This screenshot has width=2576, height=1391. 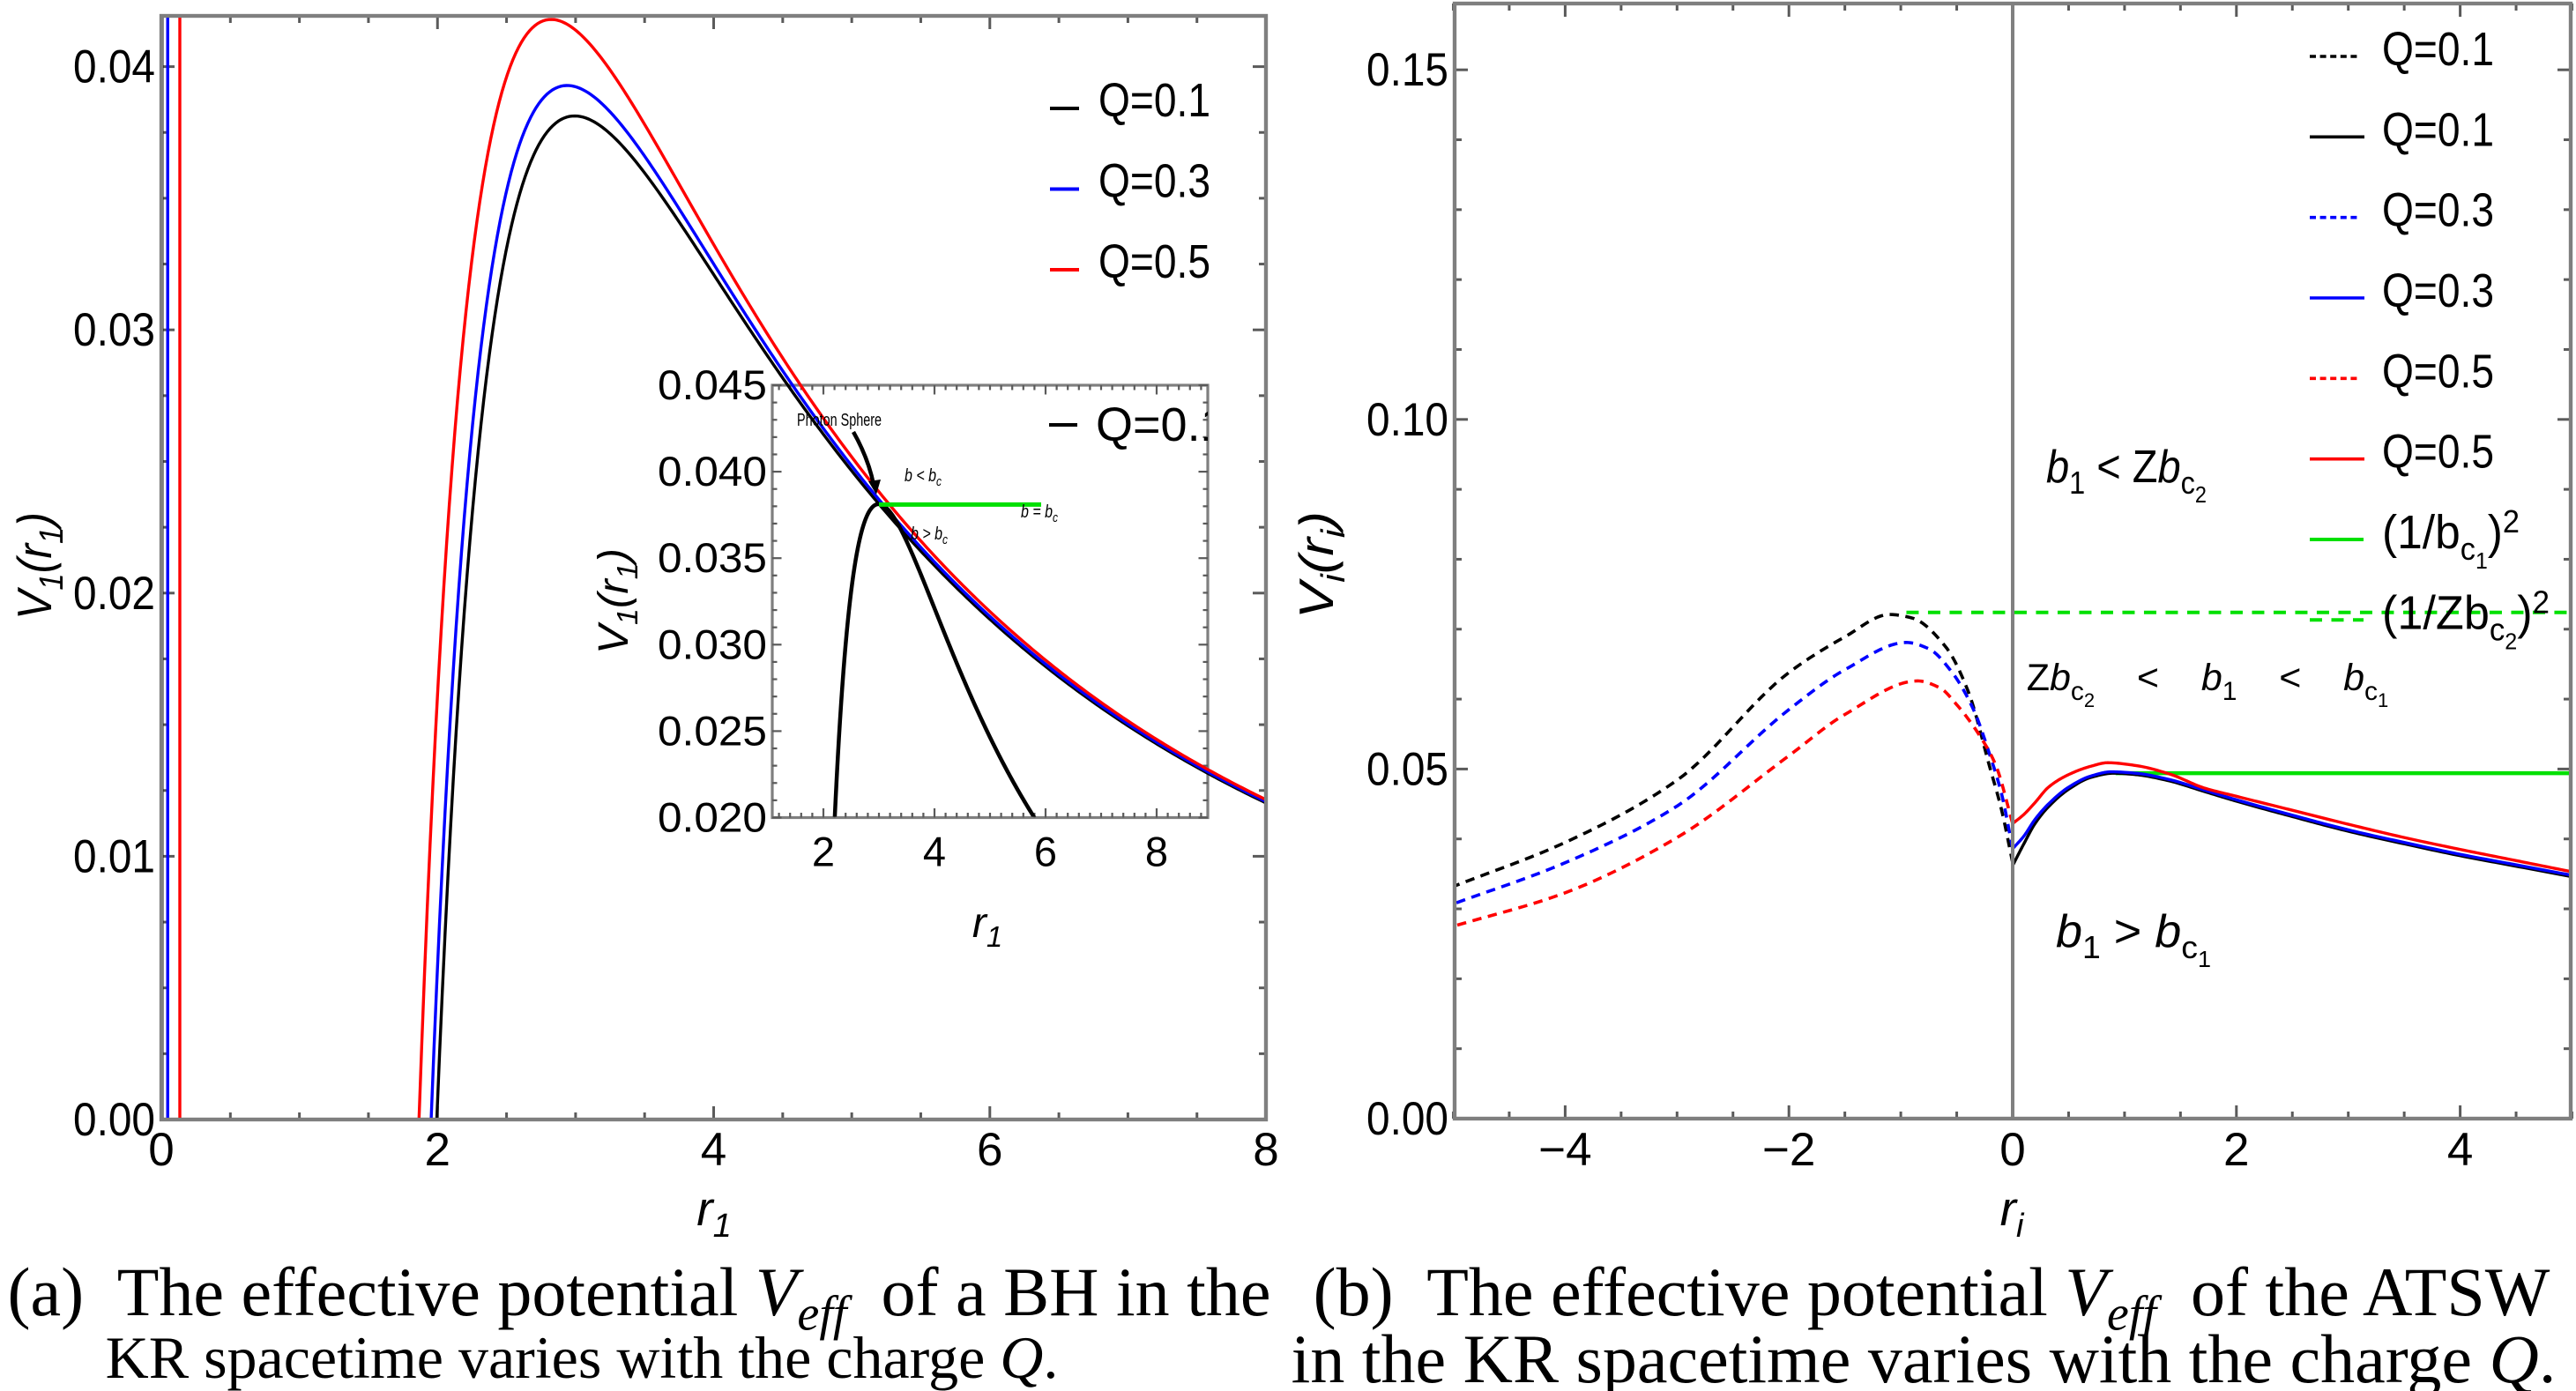 What do you see at coordinates (1320, 565) in the screenshot?
I see `svg-text: Vi(ri)` at bounding box center [1320, 565].